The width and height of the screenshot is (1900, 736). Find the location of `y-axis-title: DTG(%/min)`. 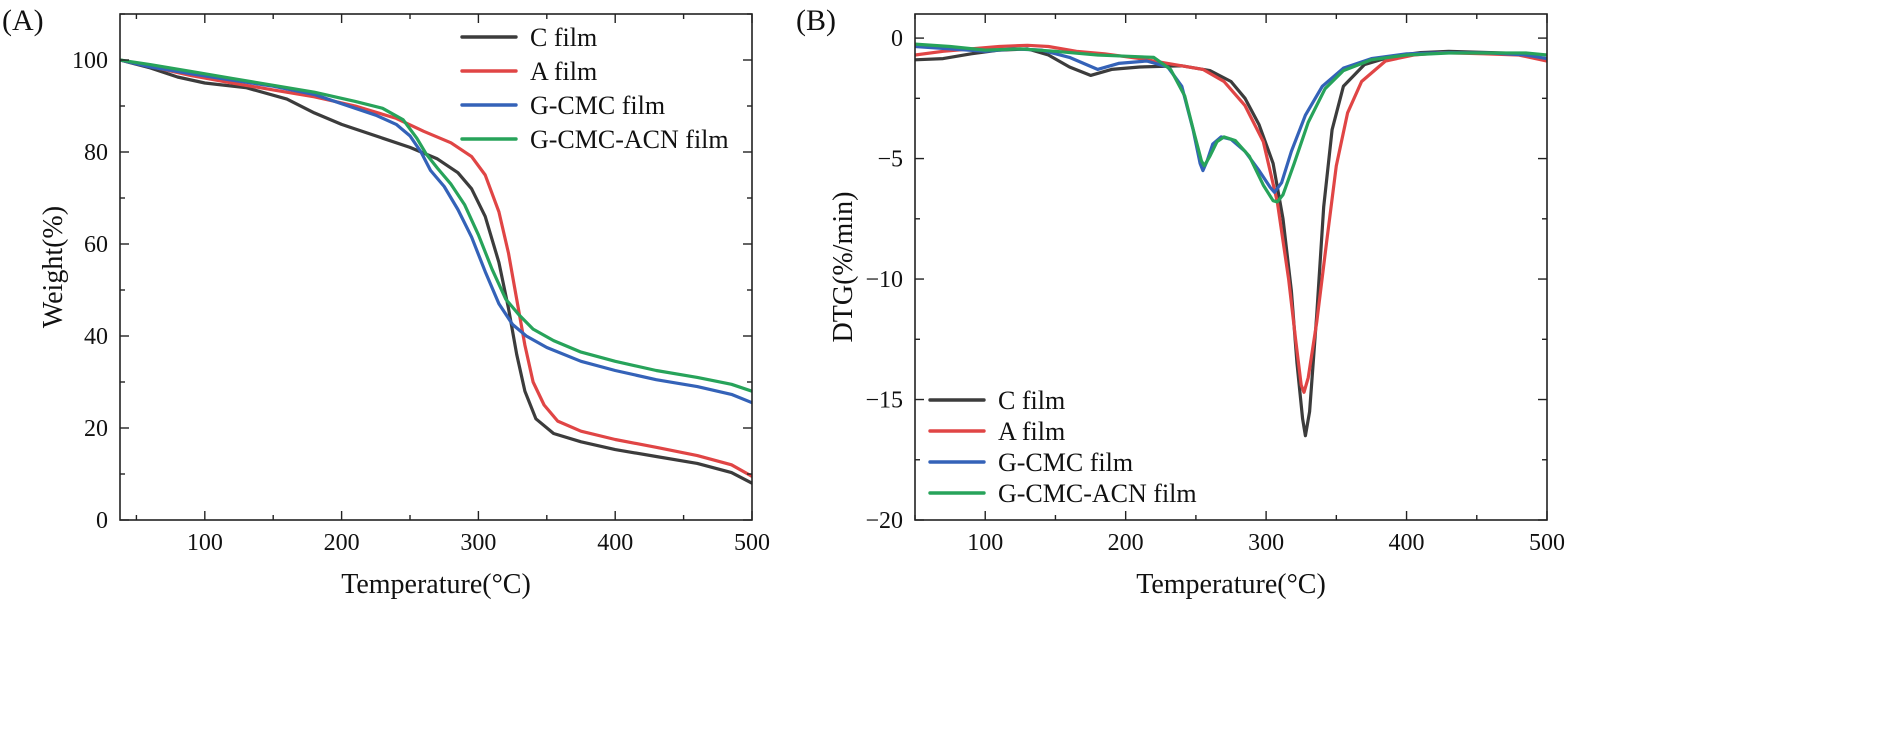

y-axis-title: DTG(%/min) is located at coordinates (843, 267).